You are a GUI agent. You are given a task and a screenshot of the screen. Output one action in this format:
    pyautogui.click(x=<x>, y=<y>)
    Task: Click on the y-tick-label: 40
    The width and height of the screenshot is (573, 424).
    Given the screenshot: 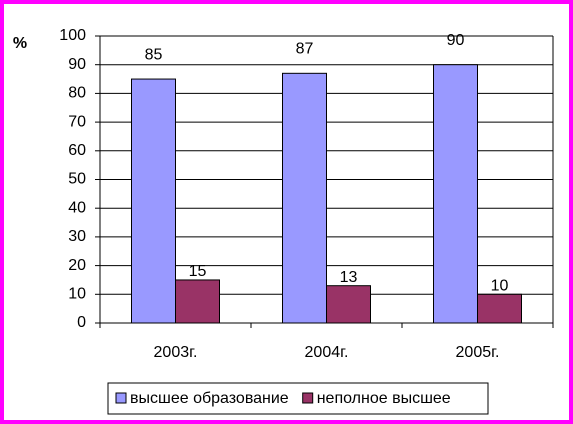 What is the action you would take?
    pyautogui.click(x=77, y=207)
    